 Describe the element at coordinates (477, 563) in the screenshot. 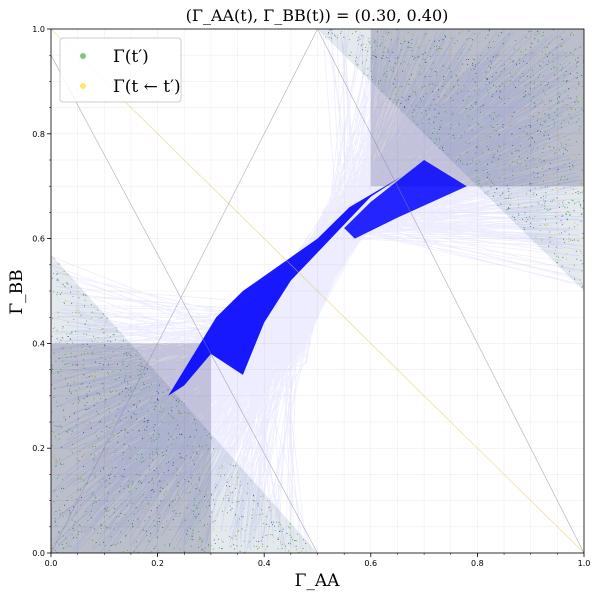

I see `x-tick-label: 0.8` at that location.